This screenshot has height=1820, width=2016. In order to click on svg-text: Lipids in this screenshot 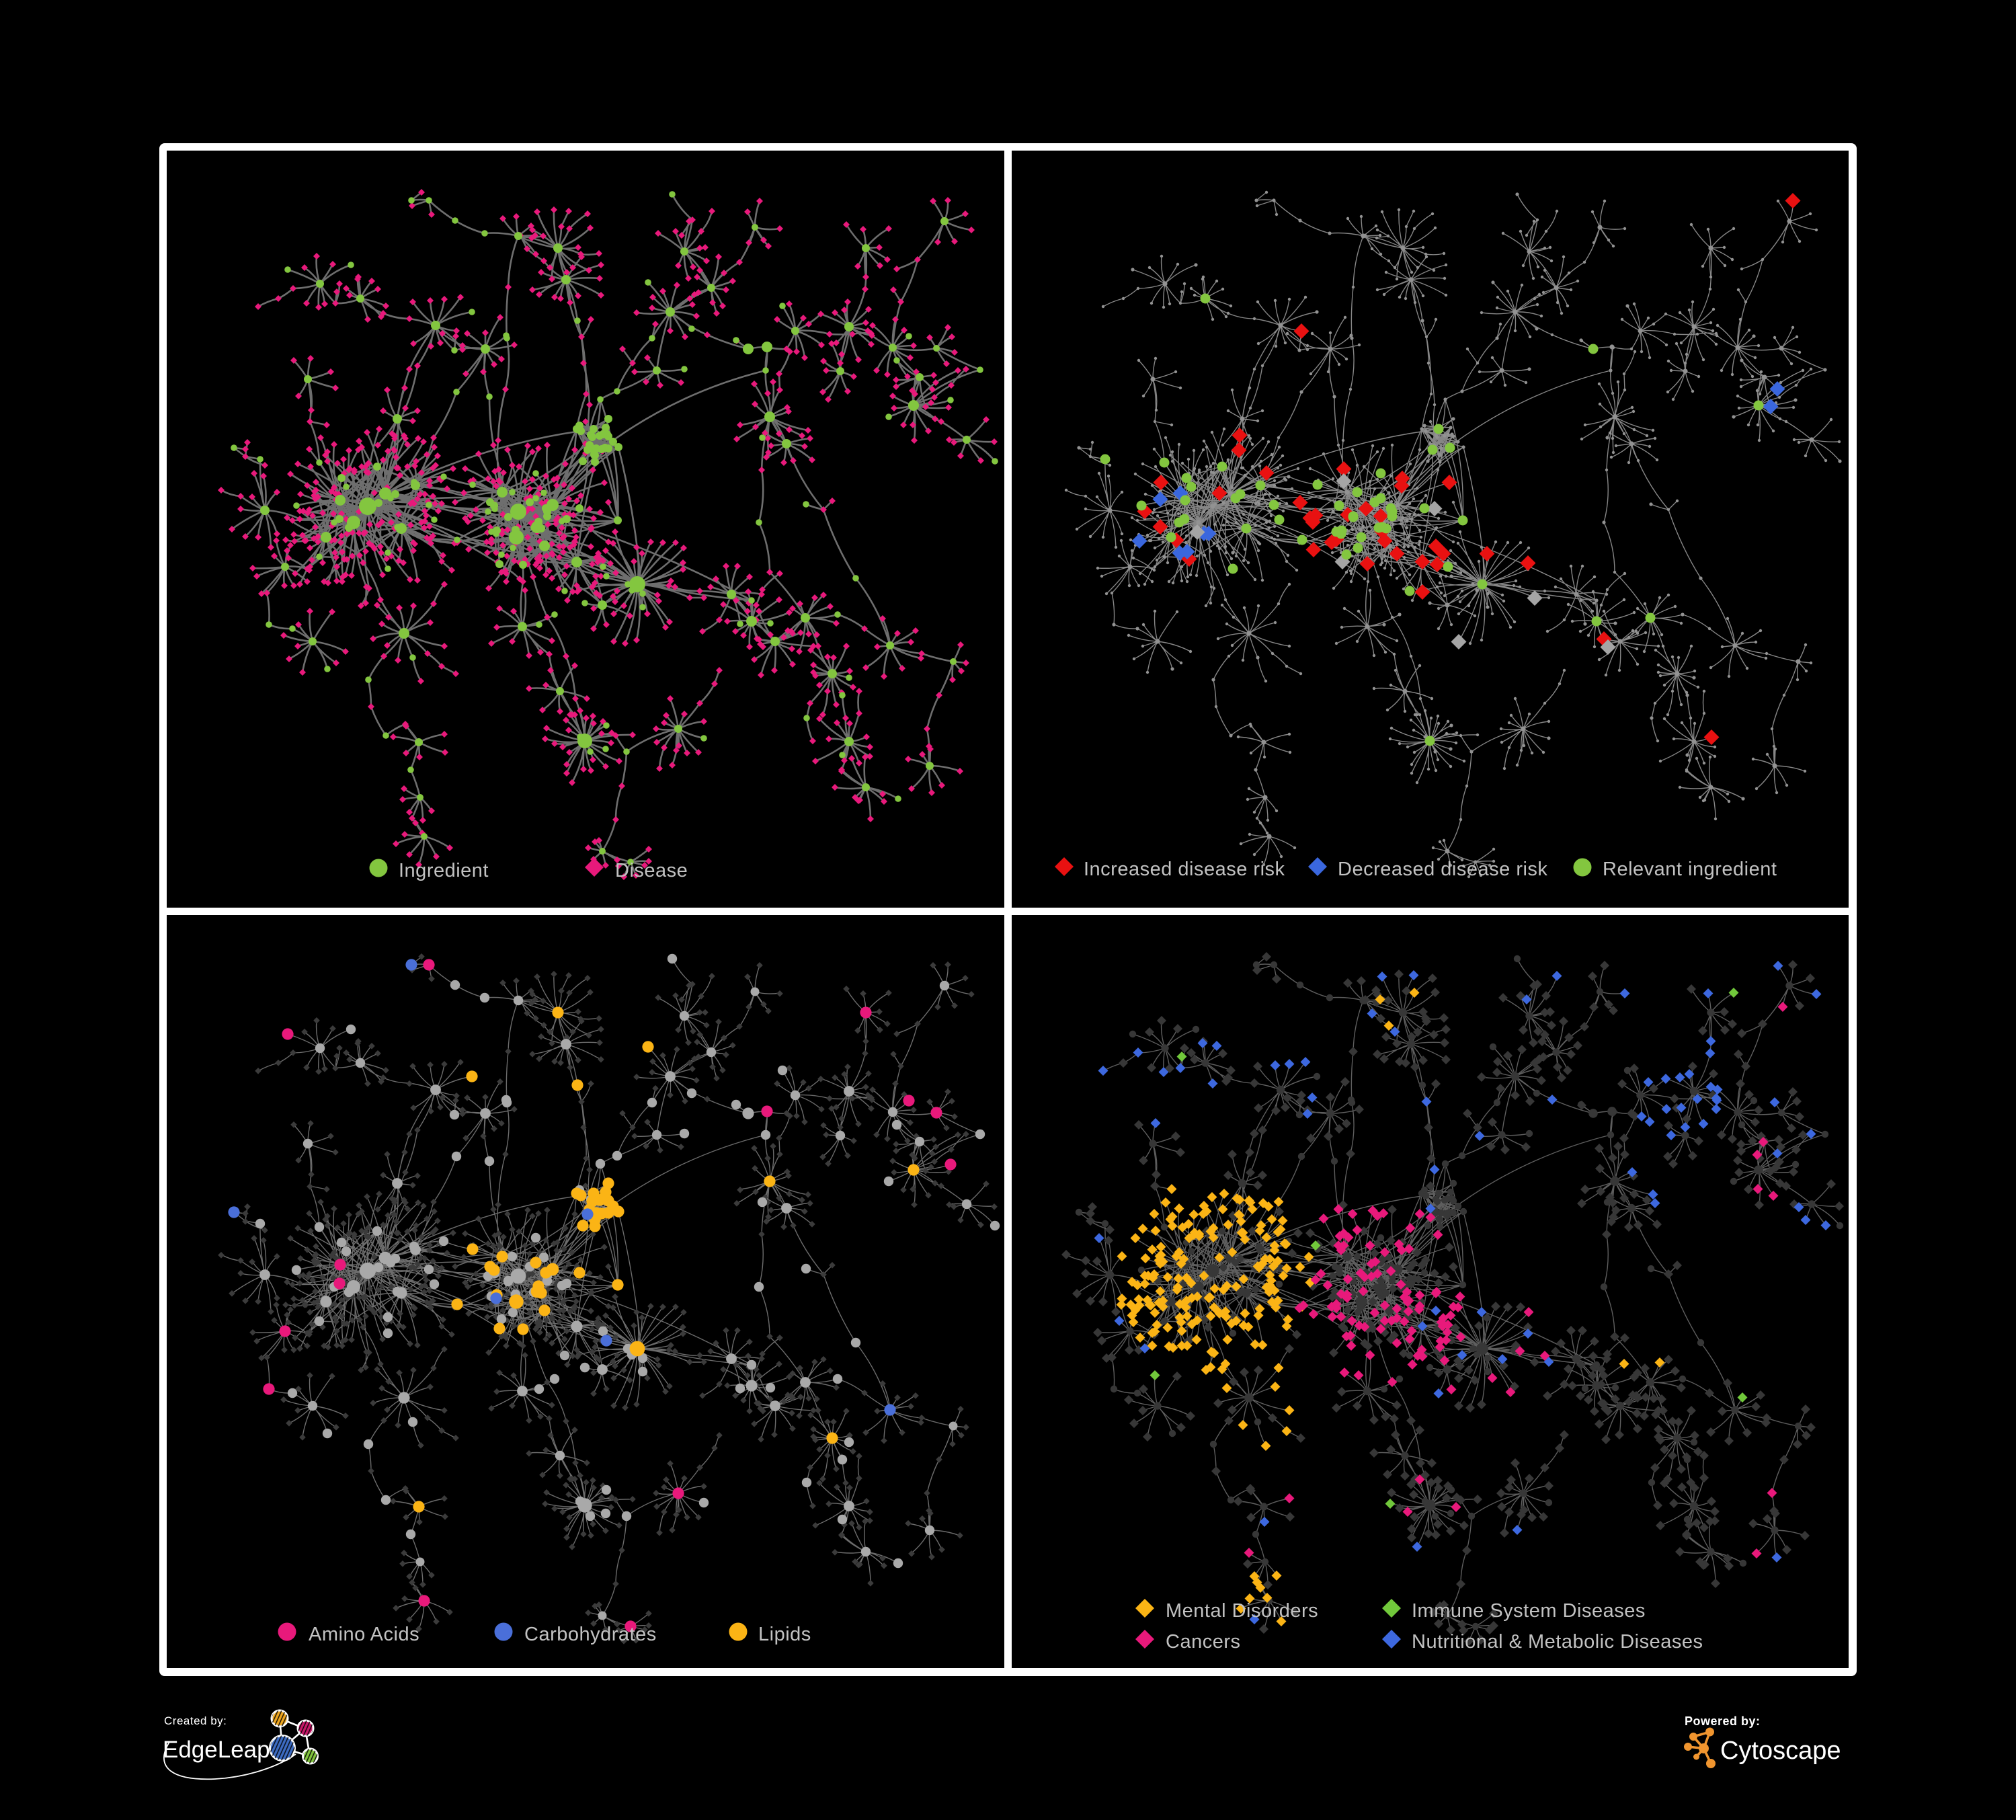, I will do `click(784, 1634)`.